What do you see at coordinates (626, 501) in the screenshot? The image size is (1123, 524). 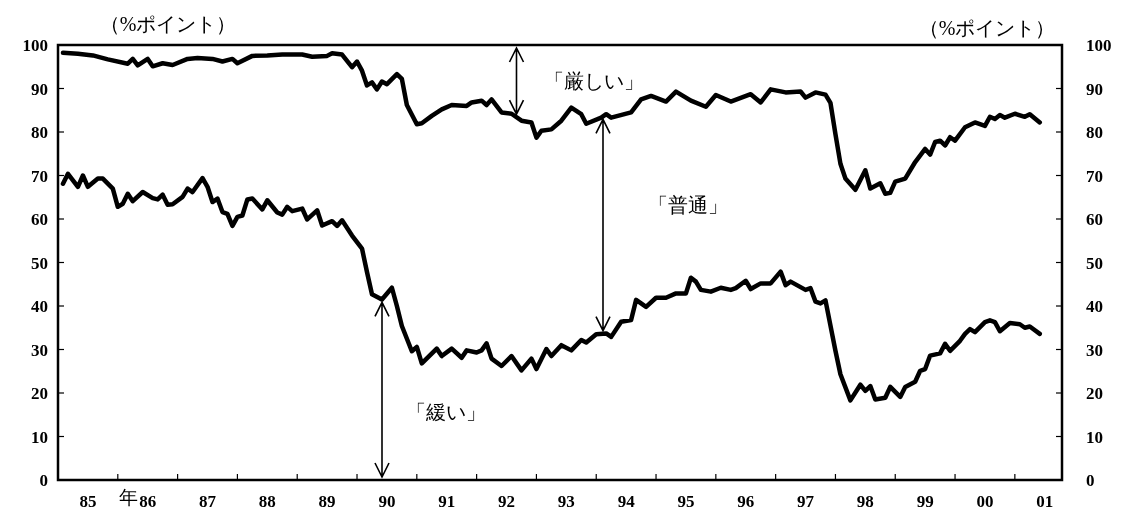 I see `x-tick-label: 94` at bounding box center [626, 501].